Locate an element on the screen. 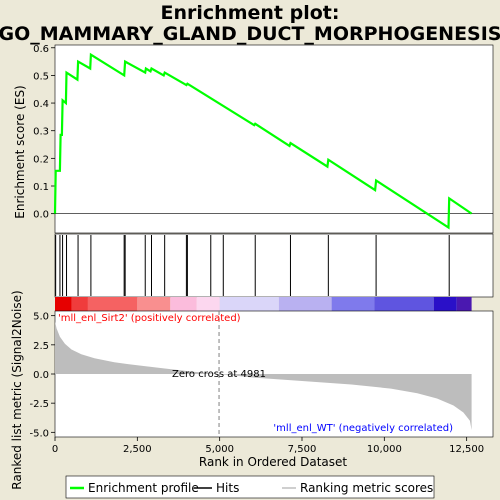 The image size is (500, 500). legend-label: Ranking metric scores is located at coordinates (366, 488).